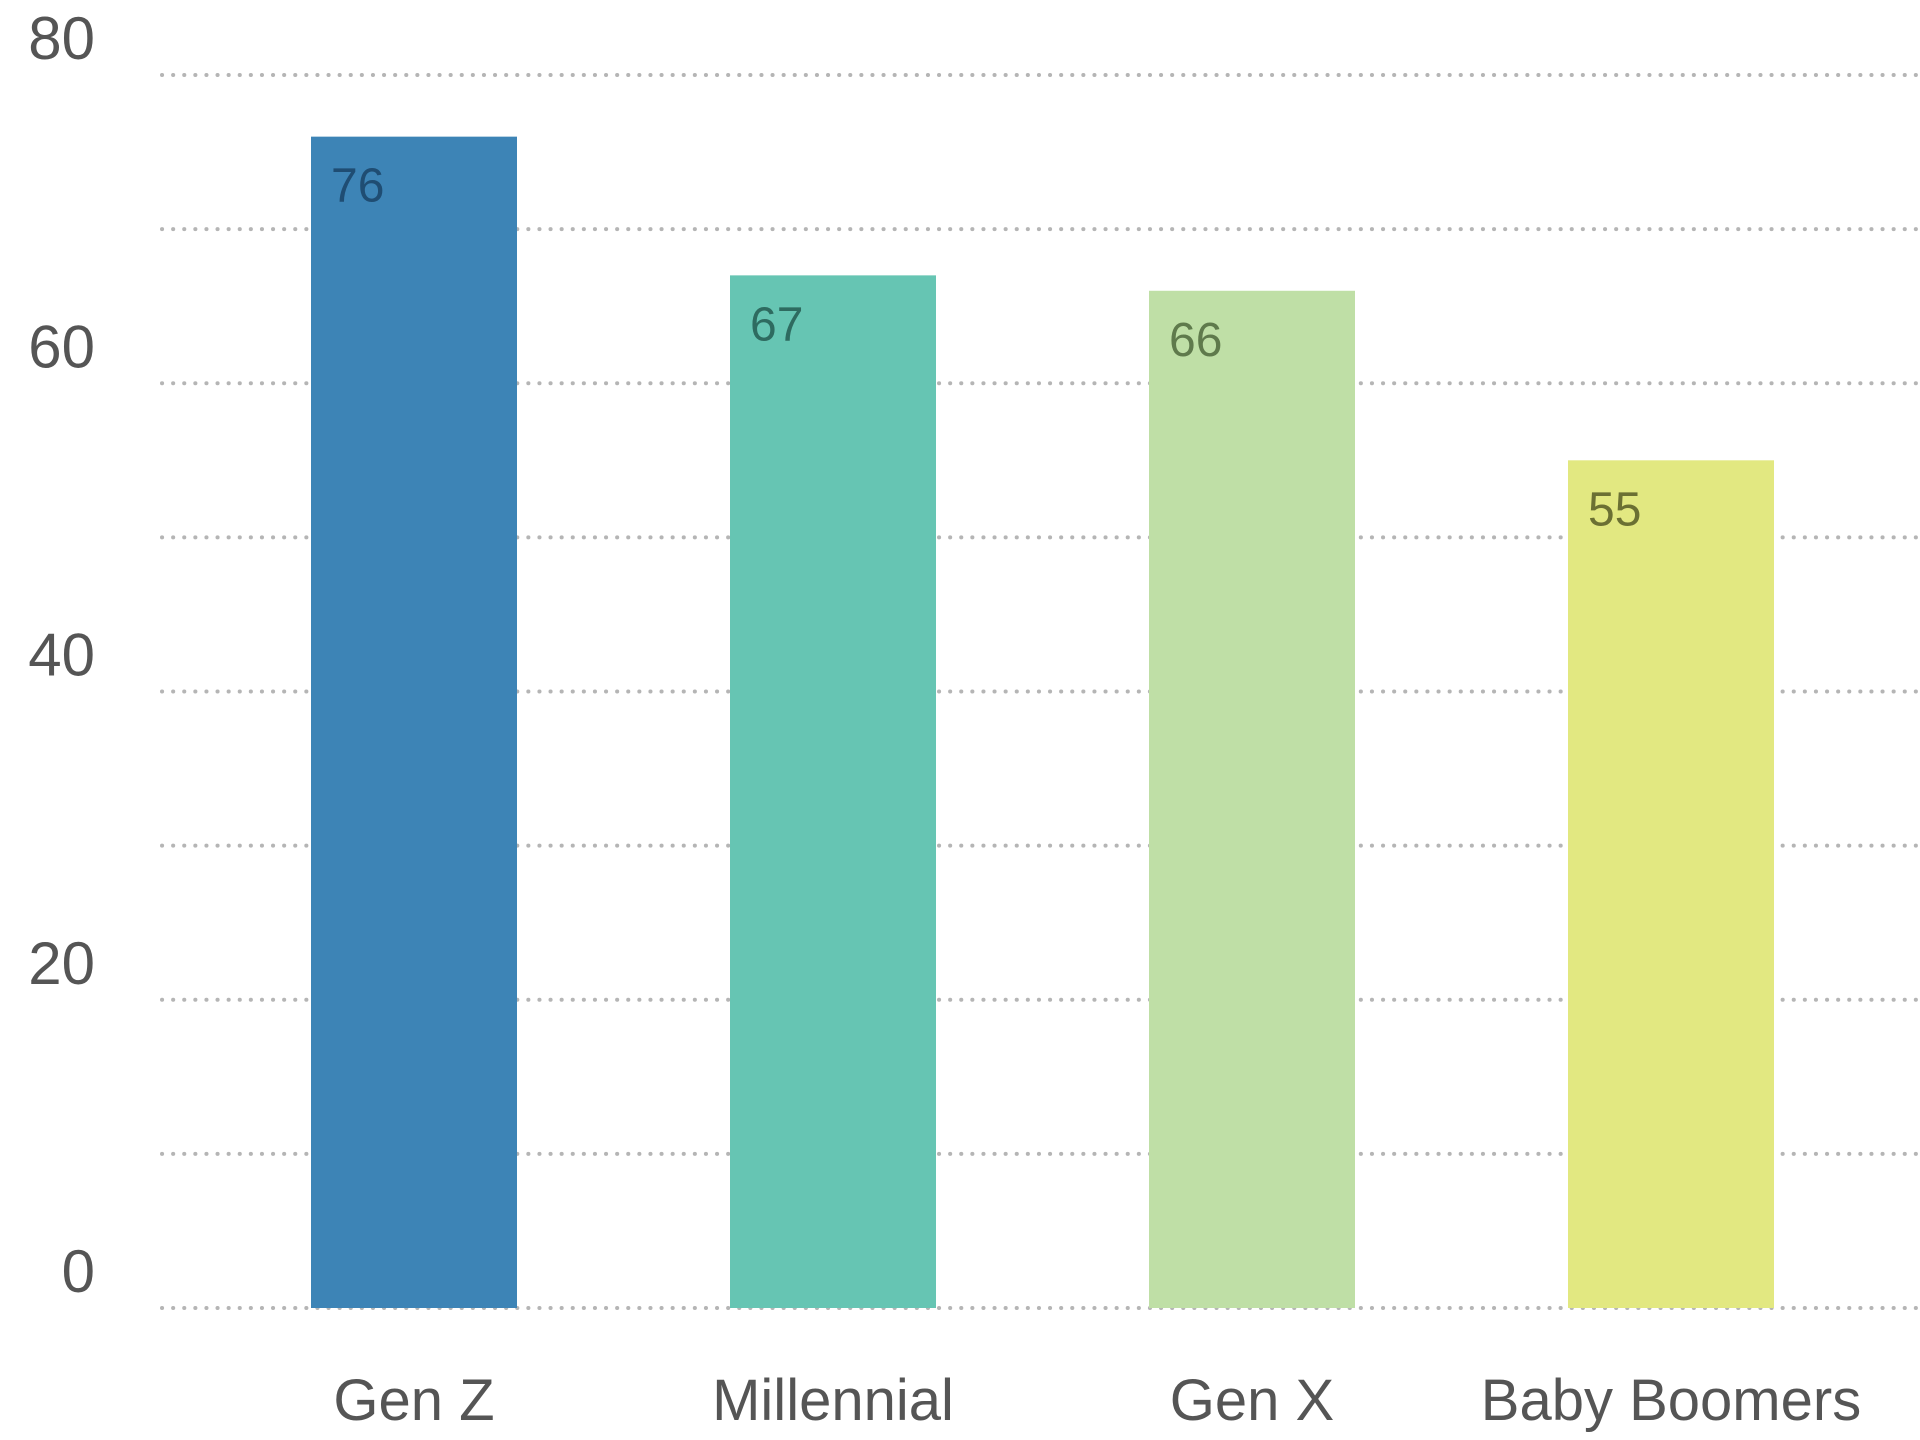 The width and height of the screenshot is (1920, 1440). Describe the element at coordinates (1252, 1400) in the screenshot. I see `x-category-label-gen-x: Gen X` at that location.